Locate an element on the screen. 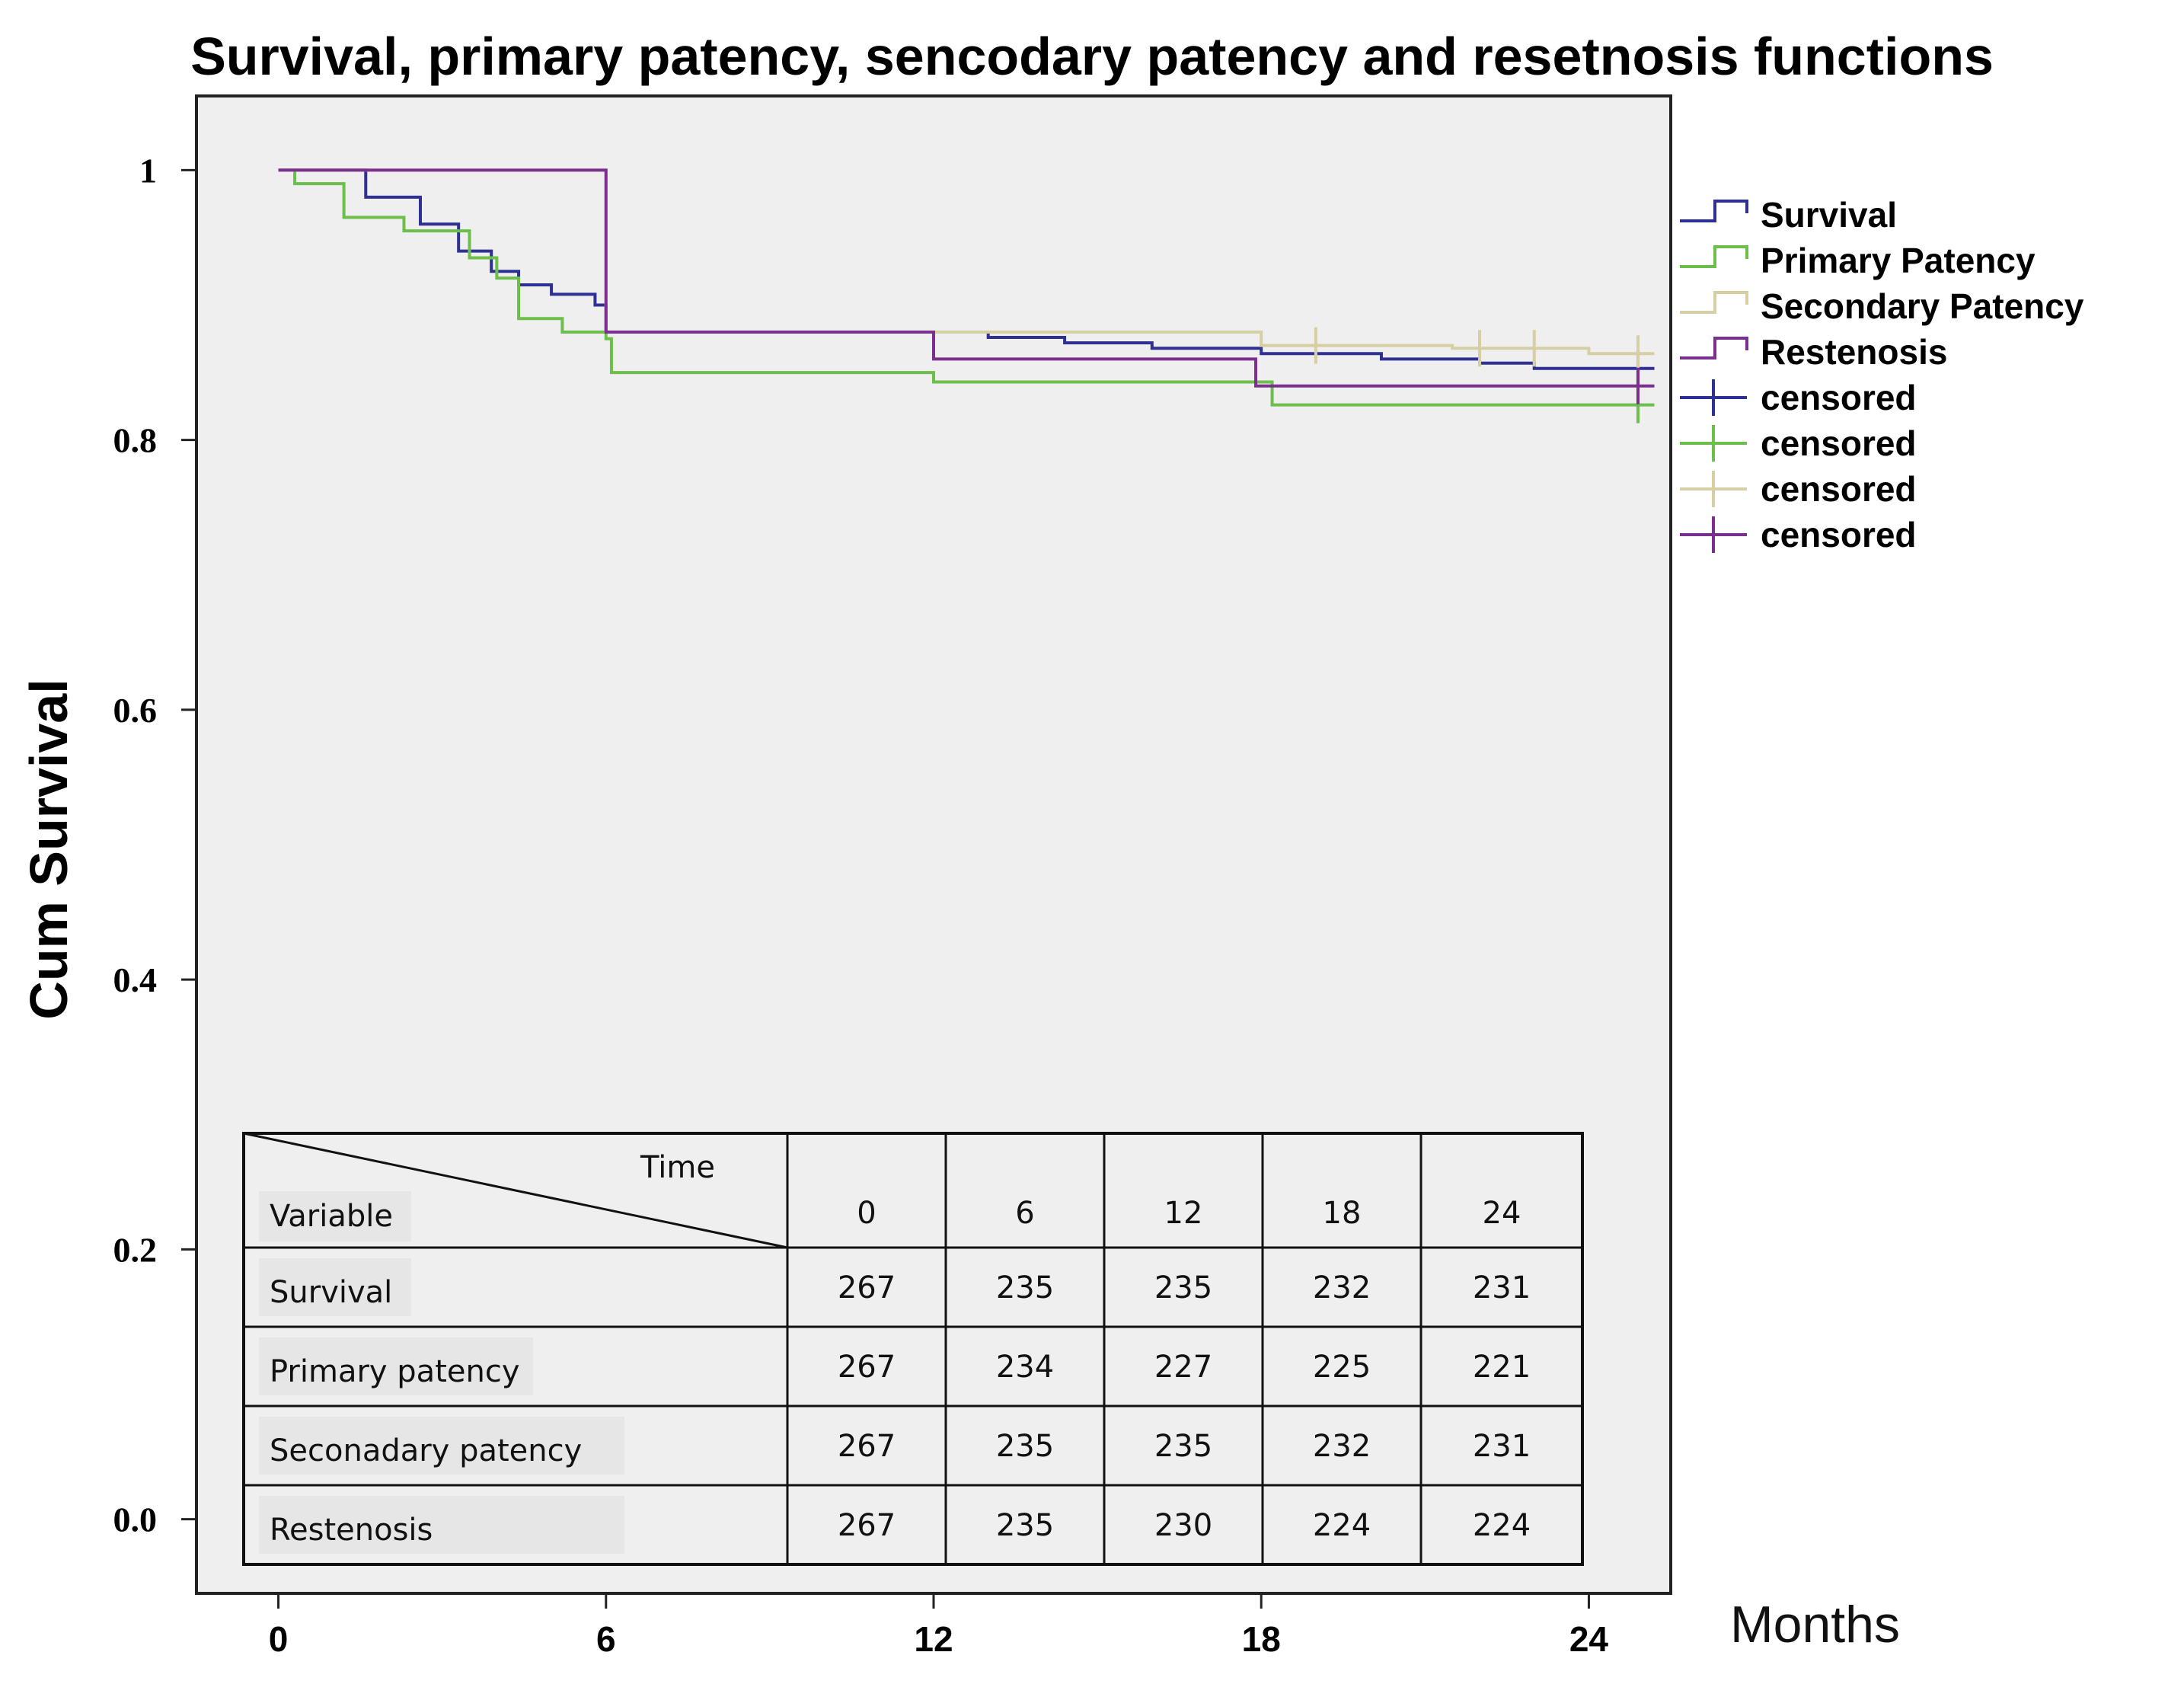  legend-entry: Survival is located at coordinates (1788, 215).